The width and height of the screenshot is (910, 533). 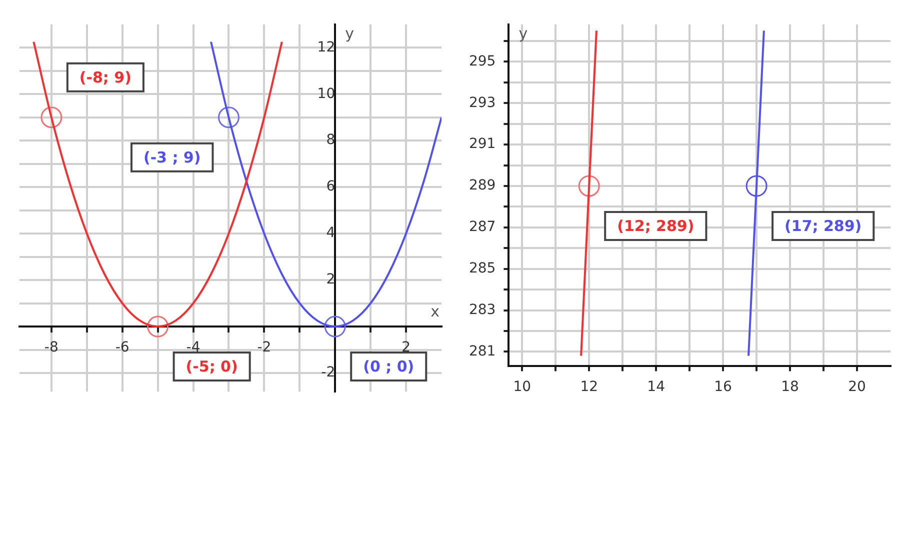 I want to click on y-tick-label: 295, so click(x=482, y=61).